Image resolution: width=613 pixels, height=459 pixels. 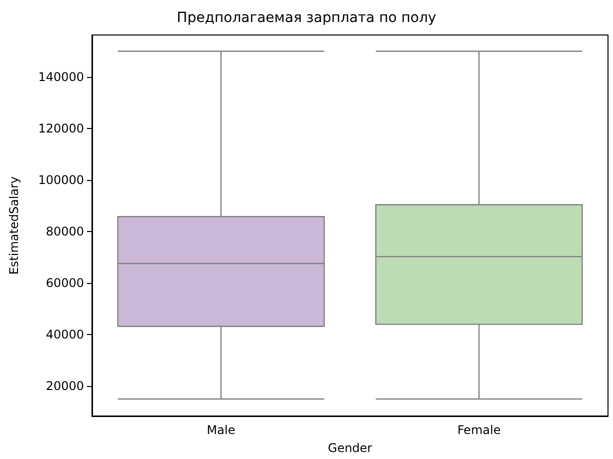 I want to click on x-tick-label: Female, so click(x=479, y=430).